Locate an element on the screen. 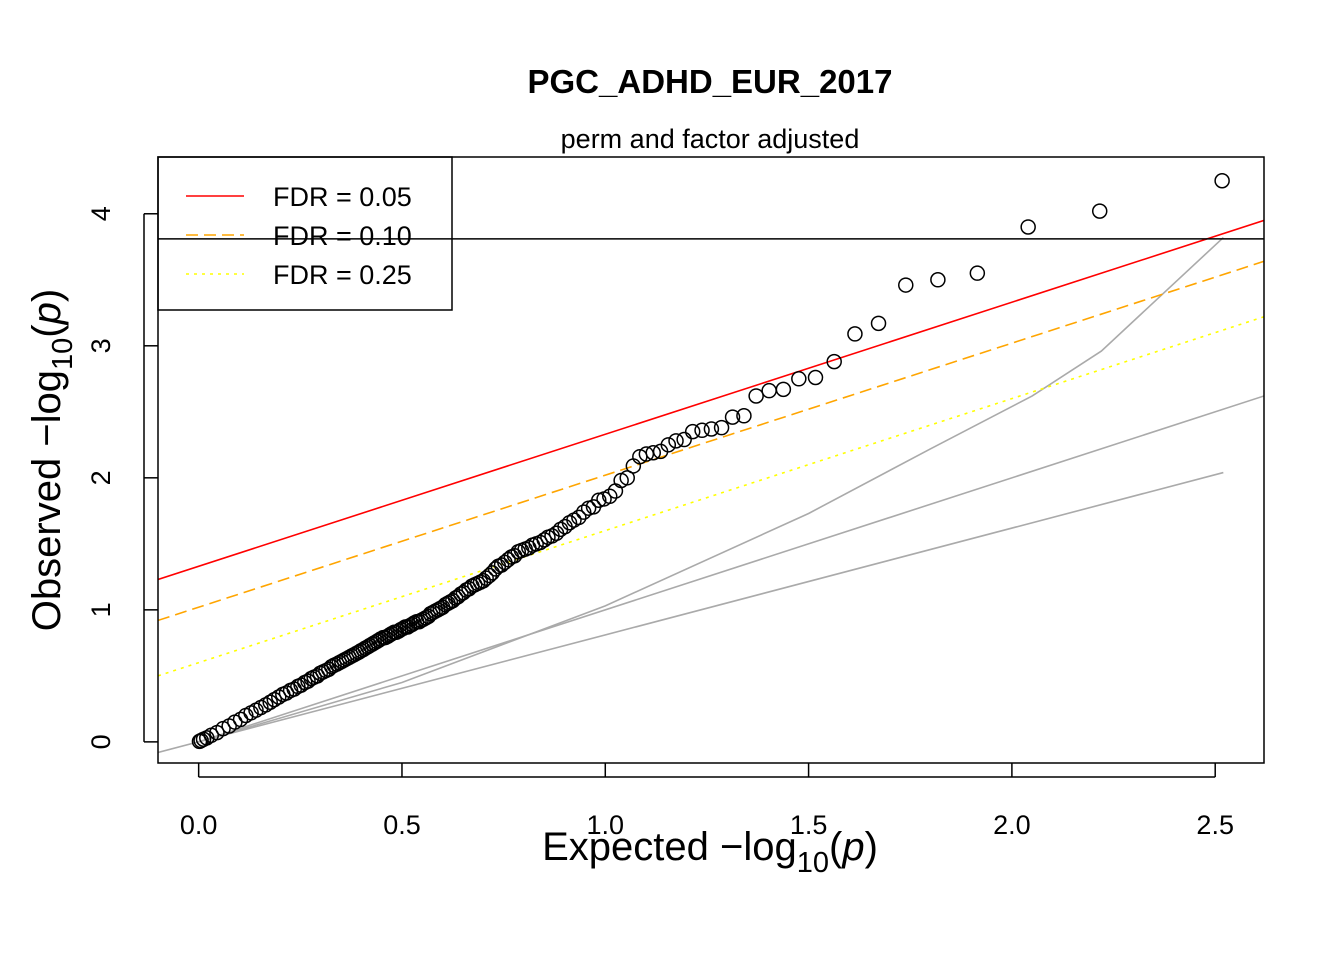  y-axis-label-subscript: 10 is located at coordinates (63, 354).